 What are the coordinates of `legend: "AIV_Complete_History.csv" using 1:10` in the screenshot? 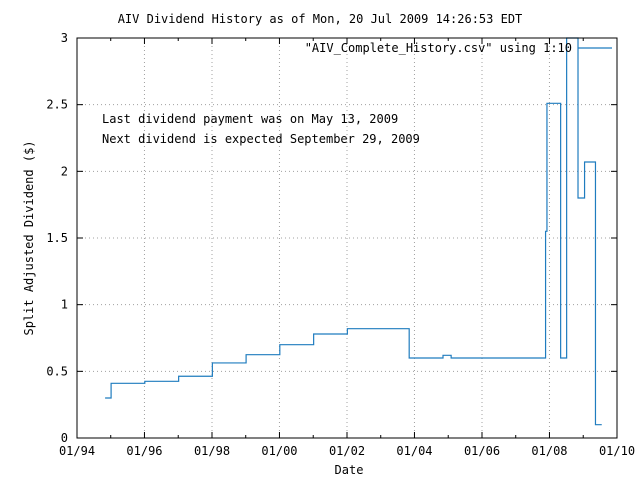 It's located at (458, 48).